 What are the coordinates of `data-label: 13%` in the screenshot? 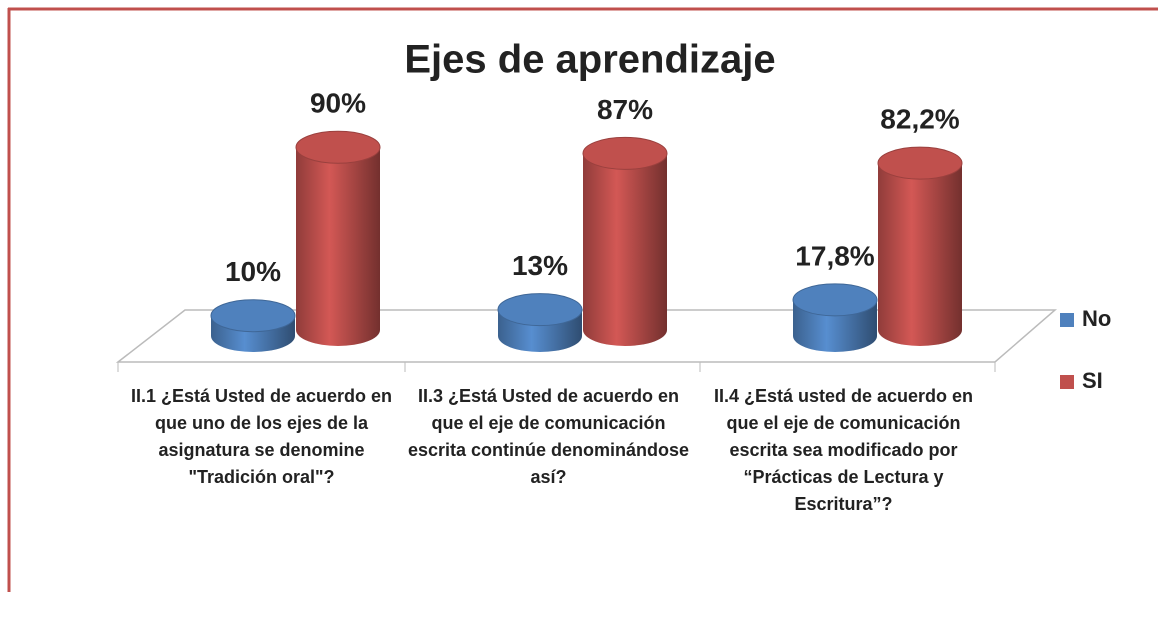 It's located at (540, 265).